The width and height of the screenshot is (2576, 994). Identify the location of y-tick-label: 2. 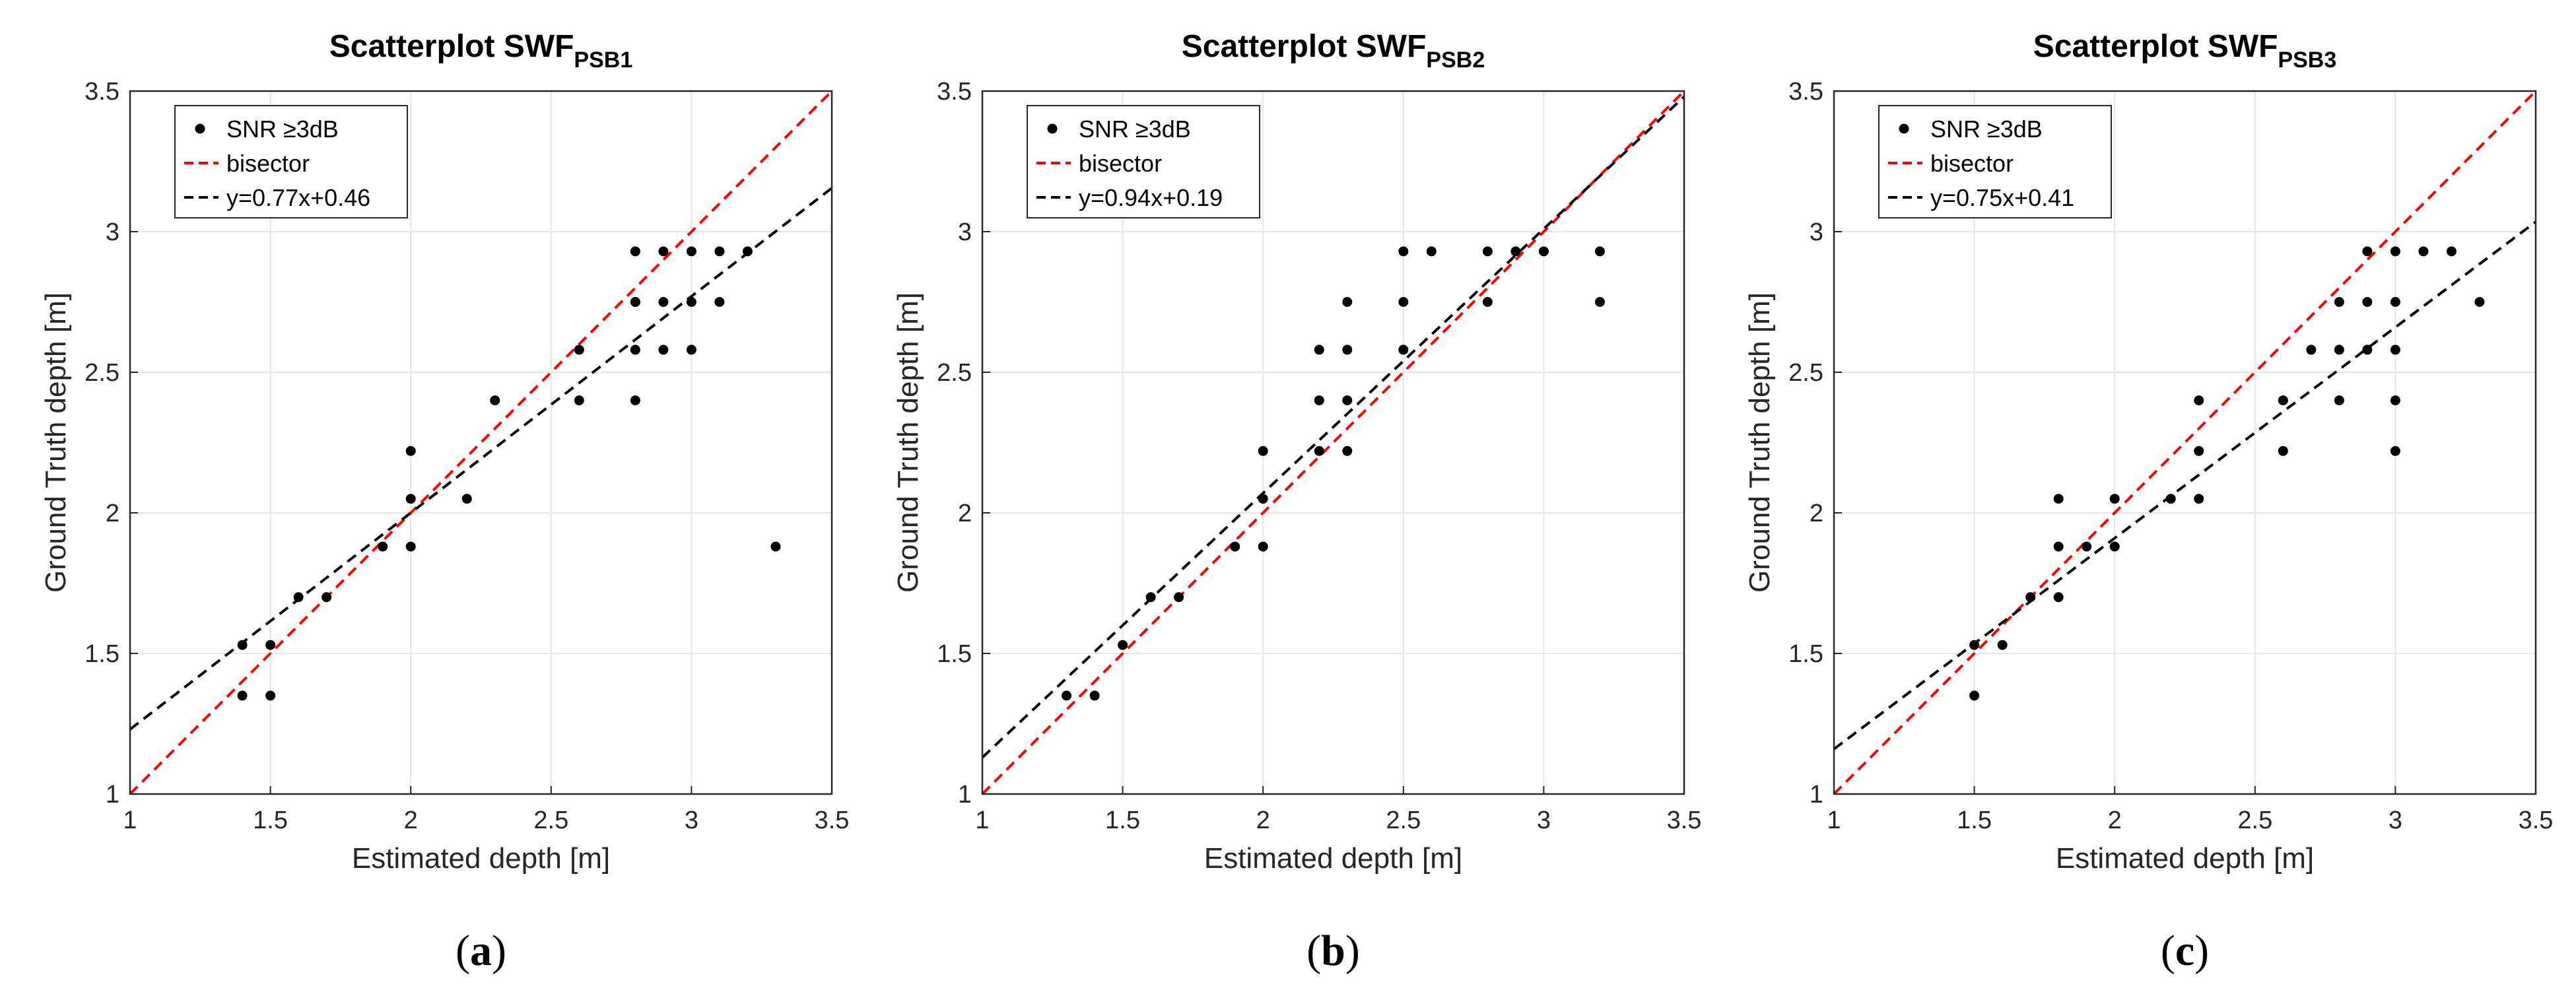
(965, 513).